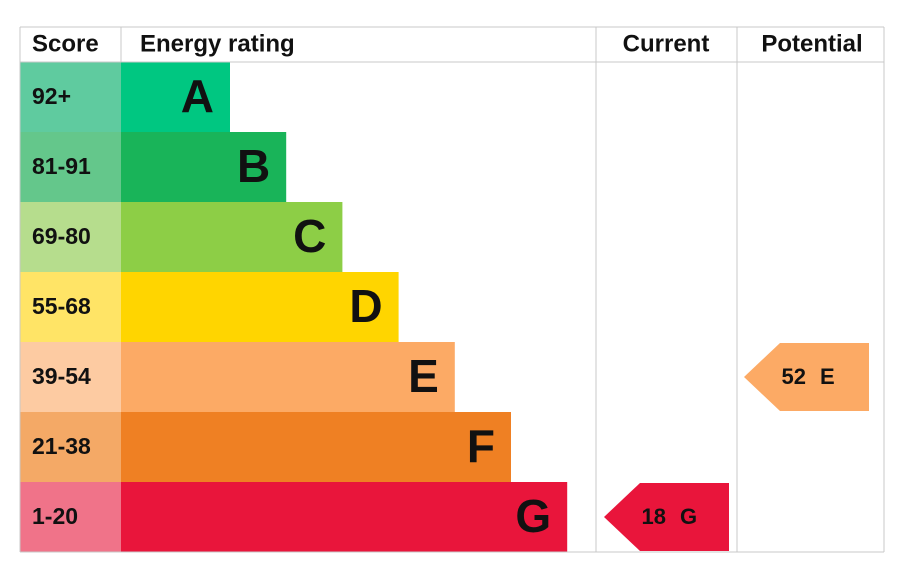 Image resolution: width=900 pixels, height=568 pixels. Describe the element at coordinates (309, 236) in the screenshot. I see `rating-letter: C` at that location.